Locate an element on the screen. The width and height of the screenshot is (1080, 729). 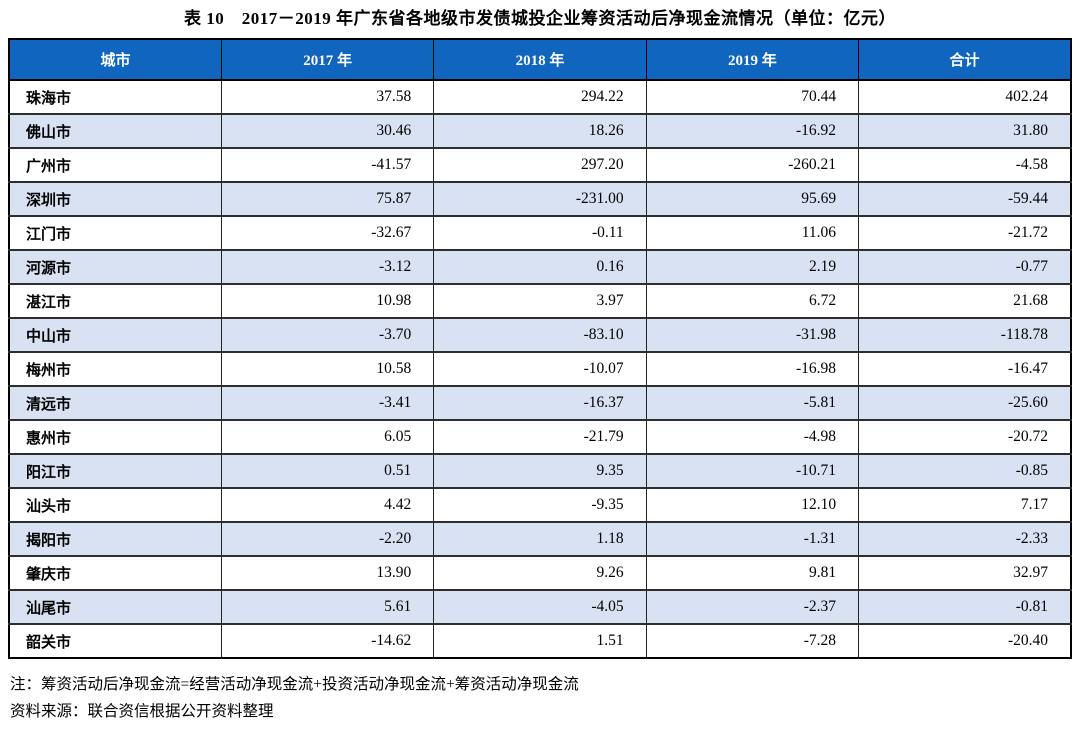
value-cell: 37.58 is located at coordinates (327, 97).